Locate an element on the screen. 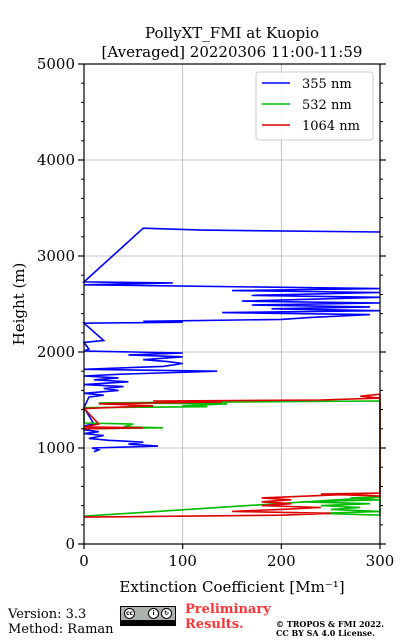 This screenshot has width=400, height=640. legend: 355 nm 532 nm 1064 nm is located at coordinates (314, 106).